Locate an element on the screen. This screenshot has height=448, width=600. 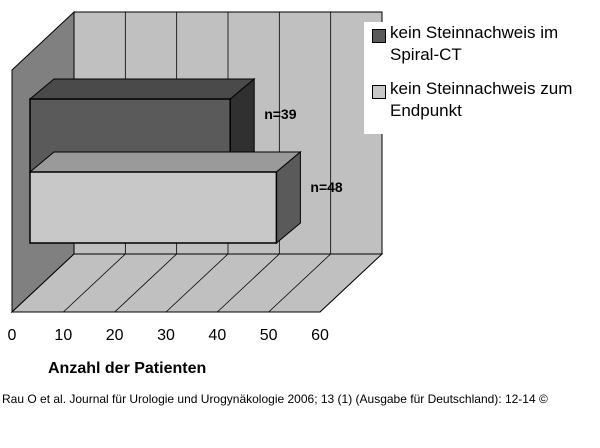
x-tick-label: 30 is located at coordinates (166, 335).